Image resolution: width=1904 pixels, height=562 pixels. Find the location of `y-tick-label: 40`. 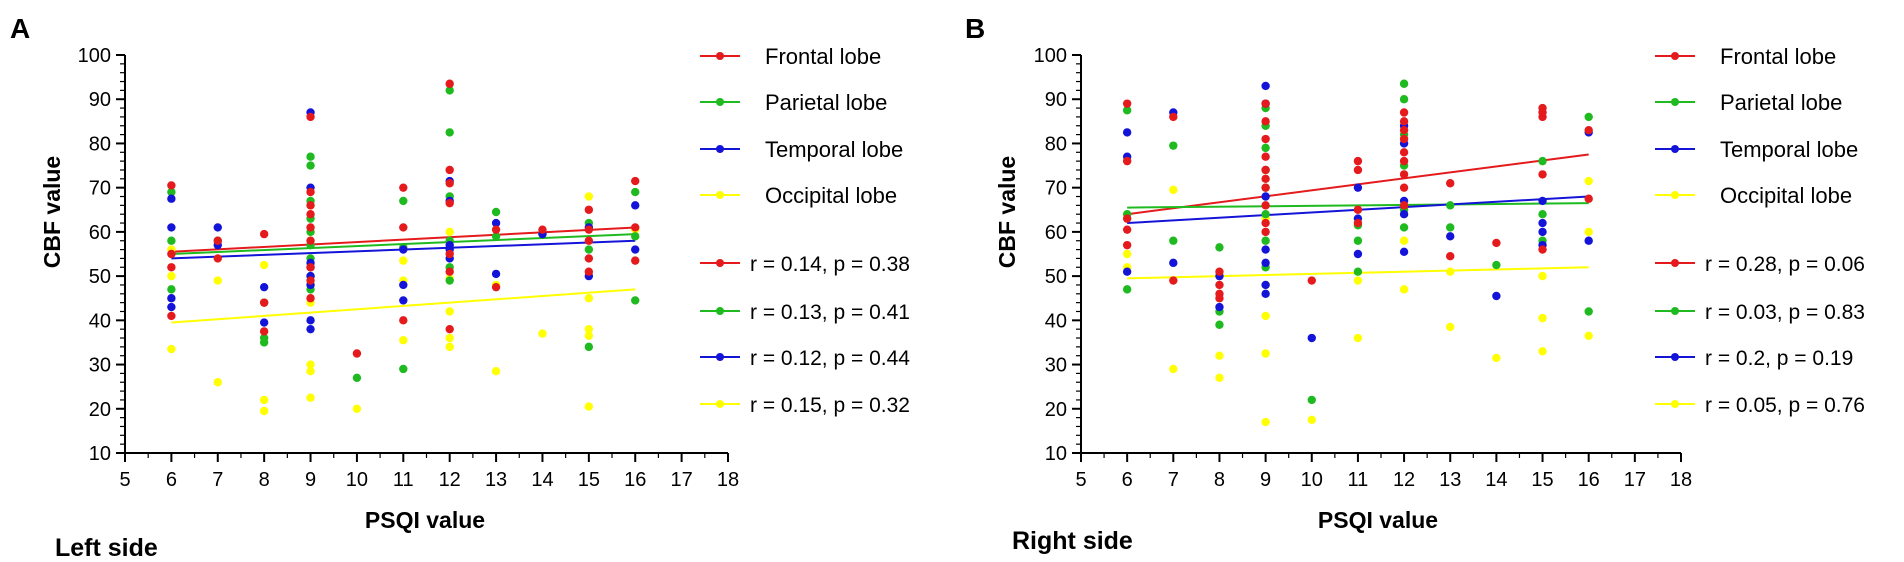

y-tick-label: 40 is located at coordinates (100, 321).